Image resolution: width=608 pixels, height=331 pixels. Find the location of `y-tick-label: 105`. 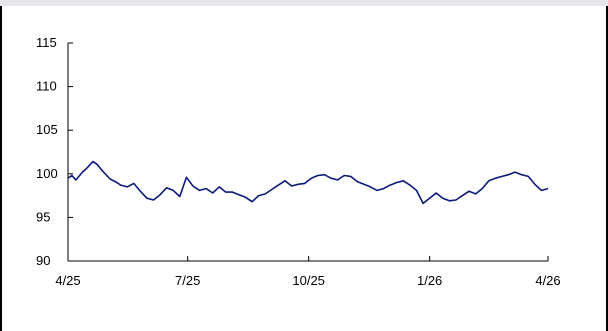

y-tick-label: 105 is located at coordinates (47, 129).